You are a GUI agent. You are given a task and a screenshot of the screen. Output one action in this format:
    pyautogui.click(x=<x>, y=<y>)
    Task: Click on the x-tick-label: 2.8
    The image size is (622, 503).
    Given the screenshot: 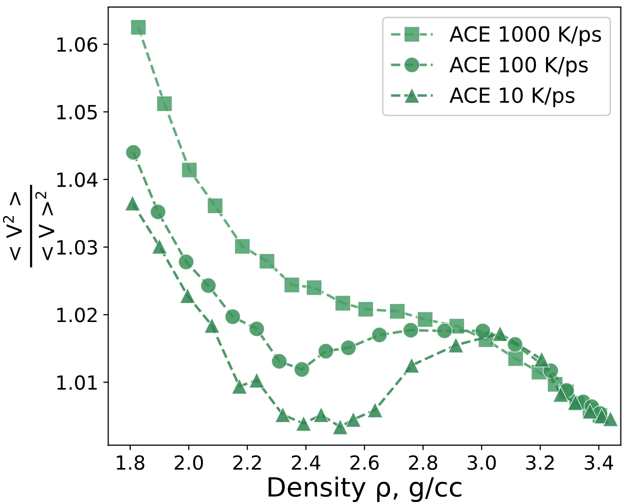 What is the action you would take?
    pyautogui.click(x=423, y=462)
    